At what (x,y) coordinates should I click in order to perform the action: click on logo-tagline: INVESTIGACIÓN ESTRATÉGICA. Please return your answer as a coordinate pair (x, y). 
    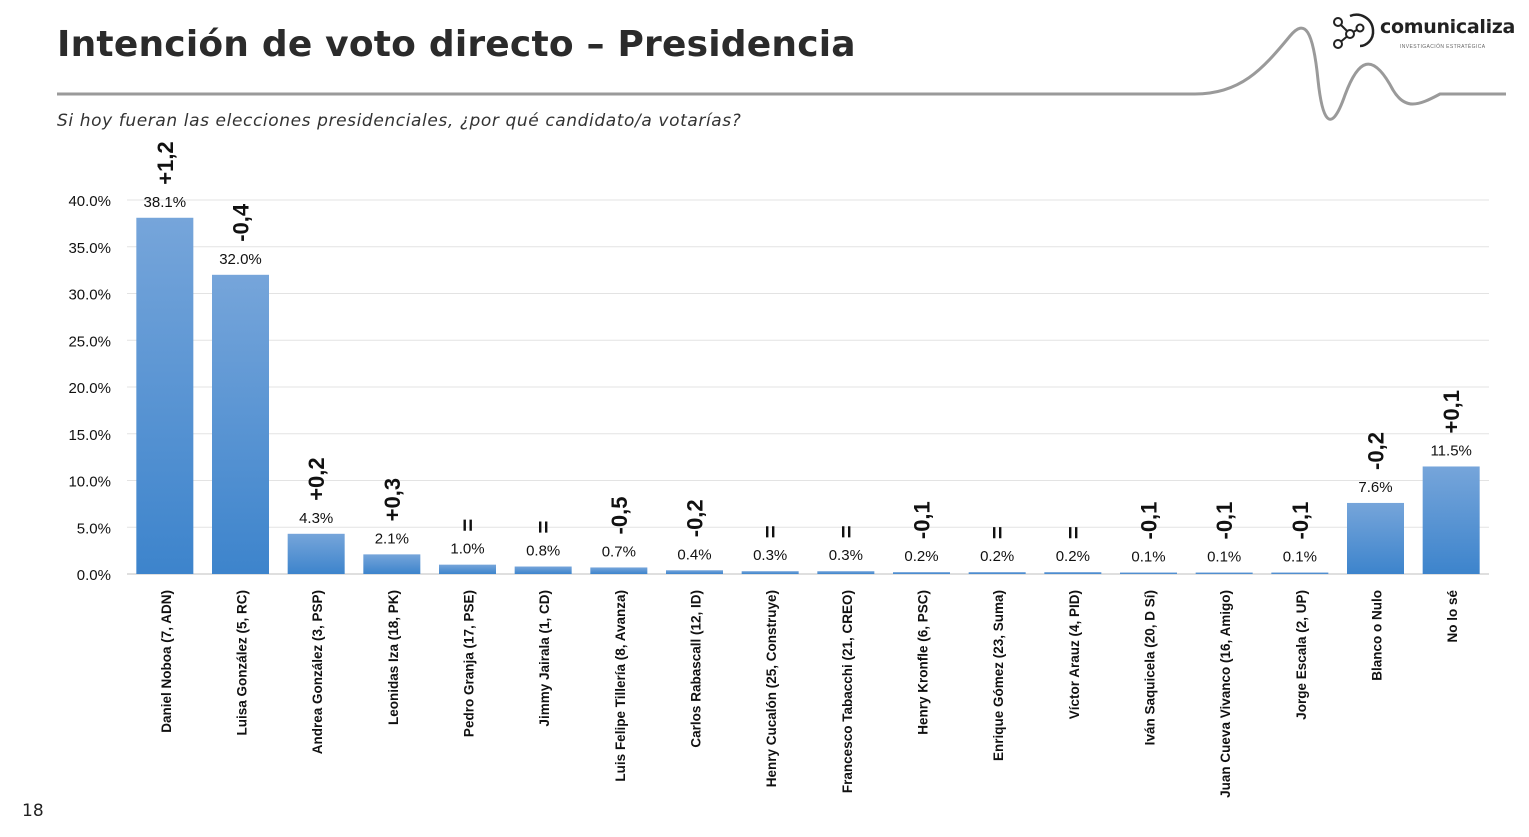
    Looking at the image, I should click on (1443, 47).